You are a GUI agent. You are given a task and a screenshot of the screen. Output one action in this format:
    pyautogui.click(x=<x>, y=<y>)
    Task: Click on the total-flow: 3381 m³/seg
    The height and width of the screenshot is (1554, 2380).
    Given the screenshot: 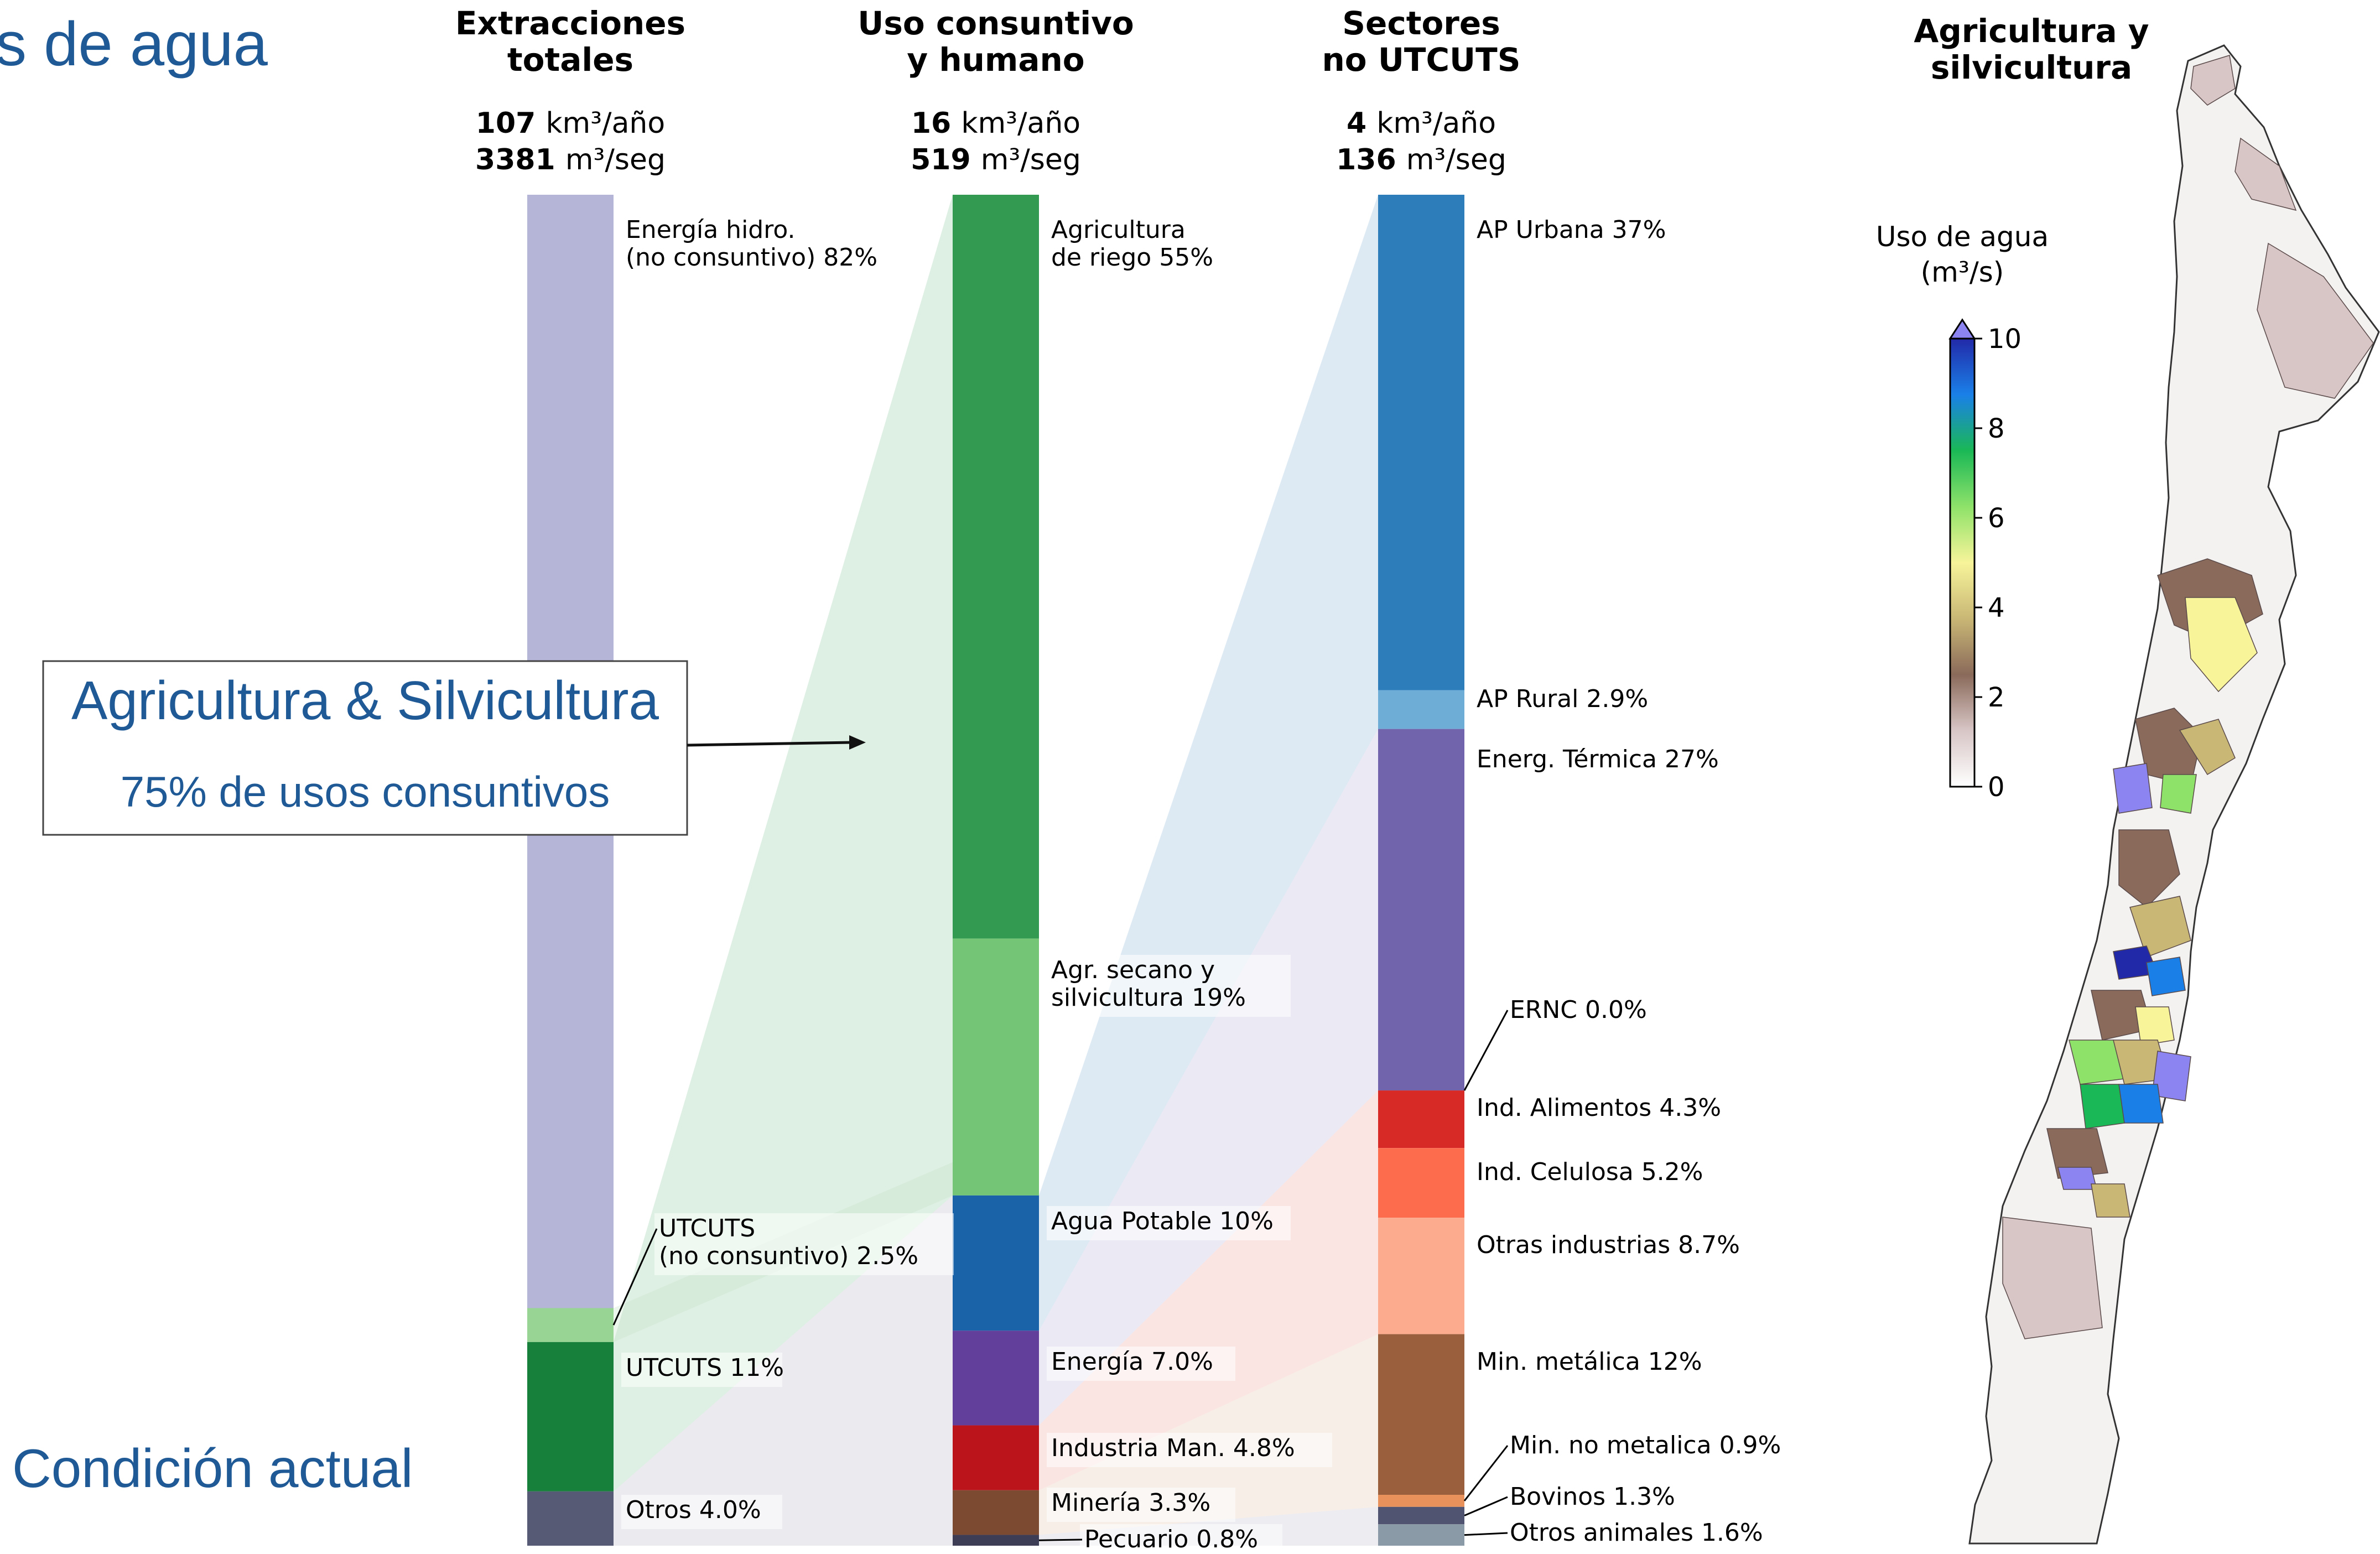 What is the action you would take?
    pyautogui.click(x=570, y=159)
    